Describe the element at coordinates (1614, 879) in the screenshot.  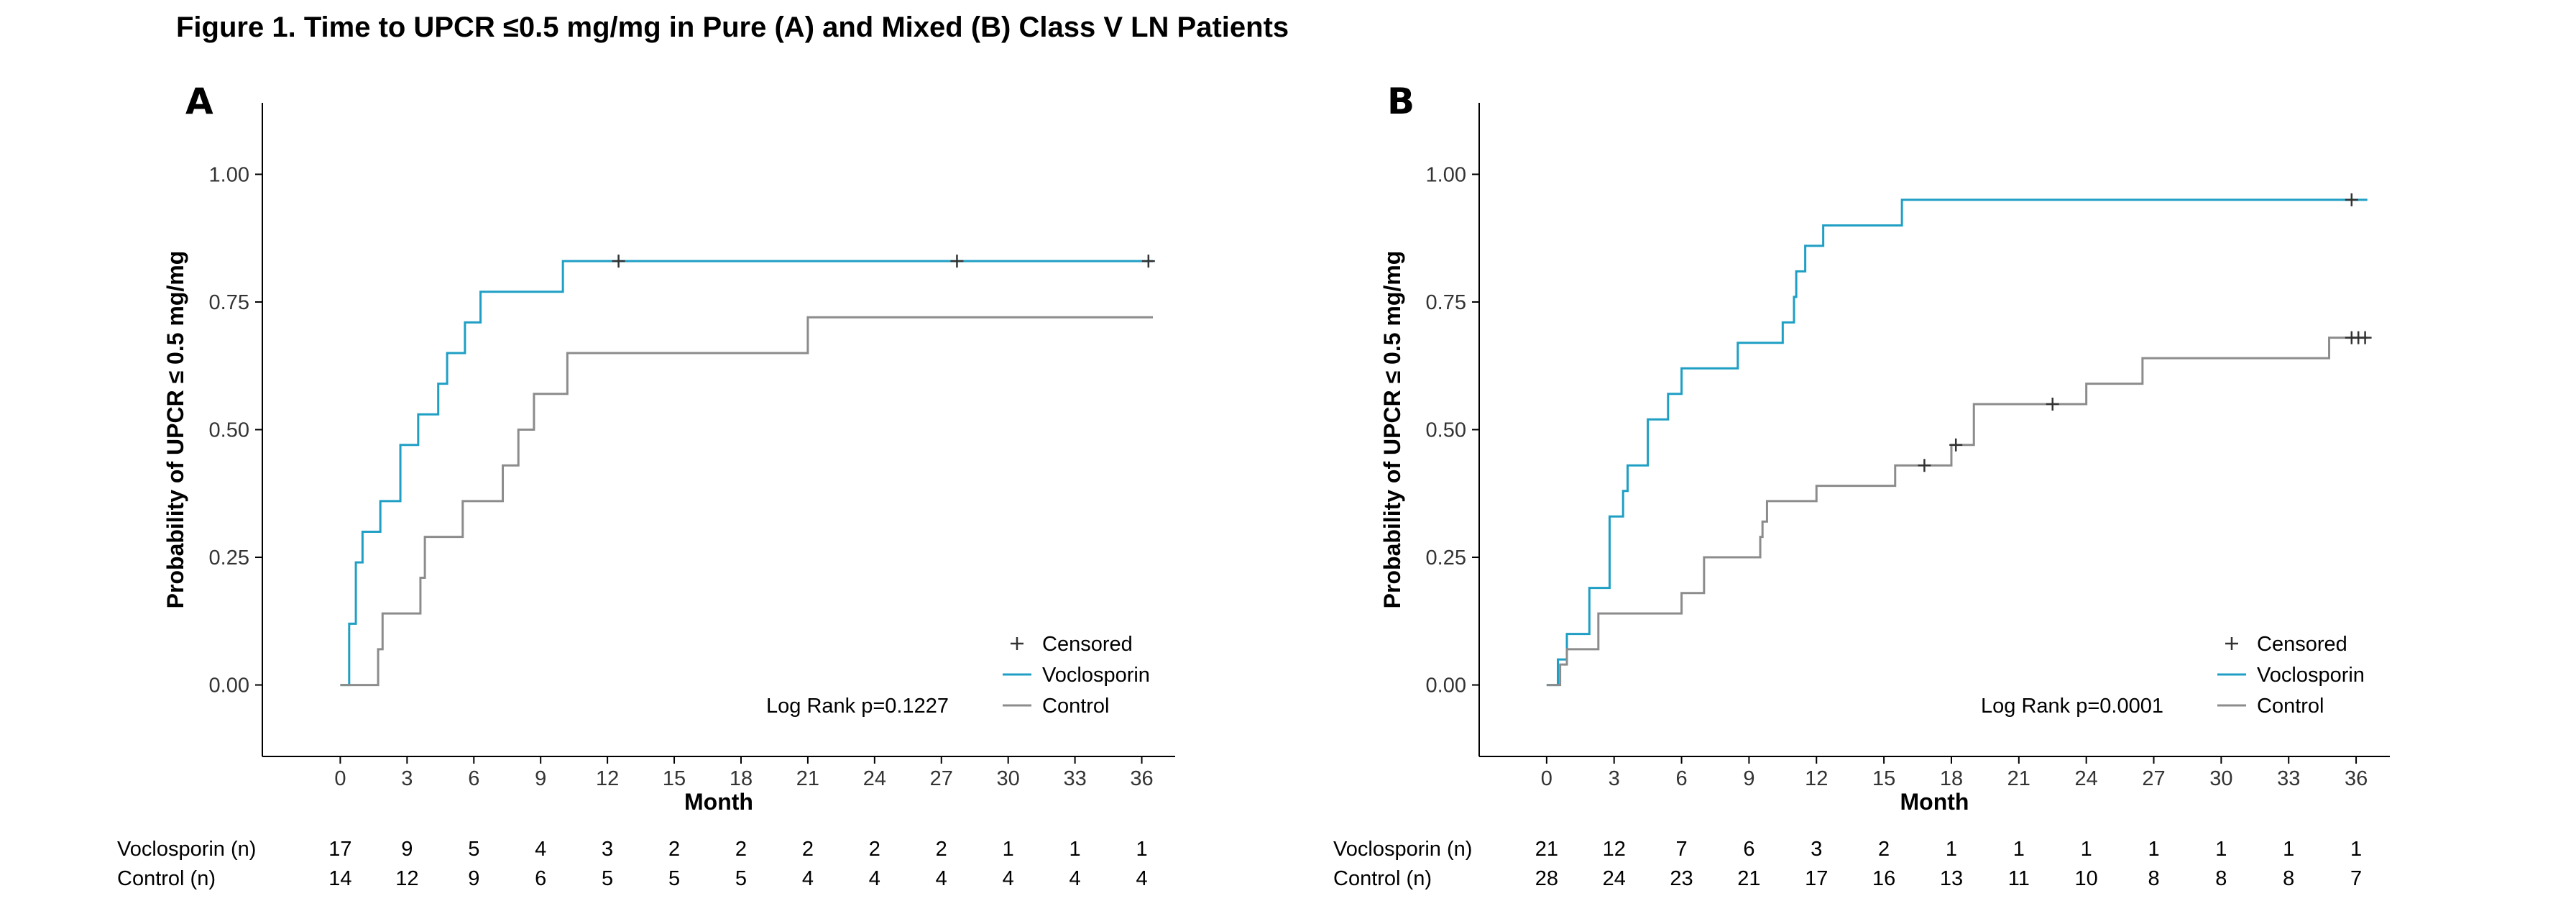
I see `risk-count: 24` at that location.